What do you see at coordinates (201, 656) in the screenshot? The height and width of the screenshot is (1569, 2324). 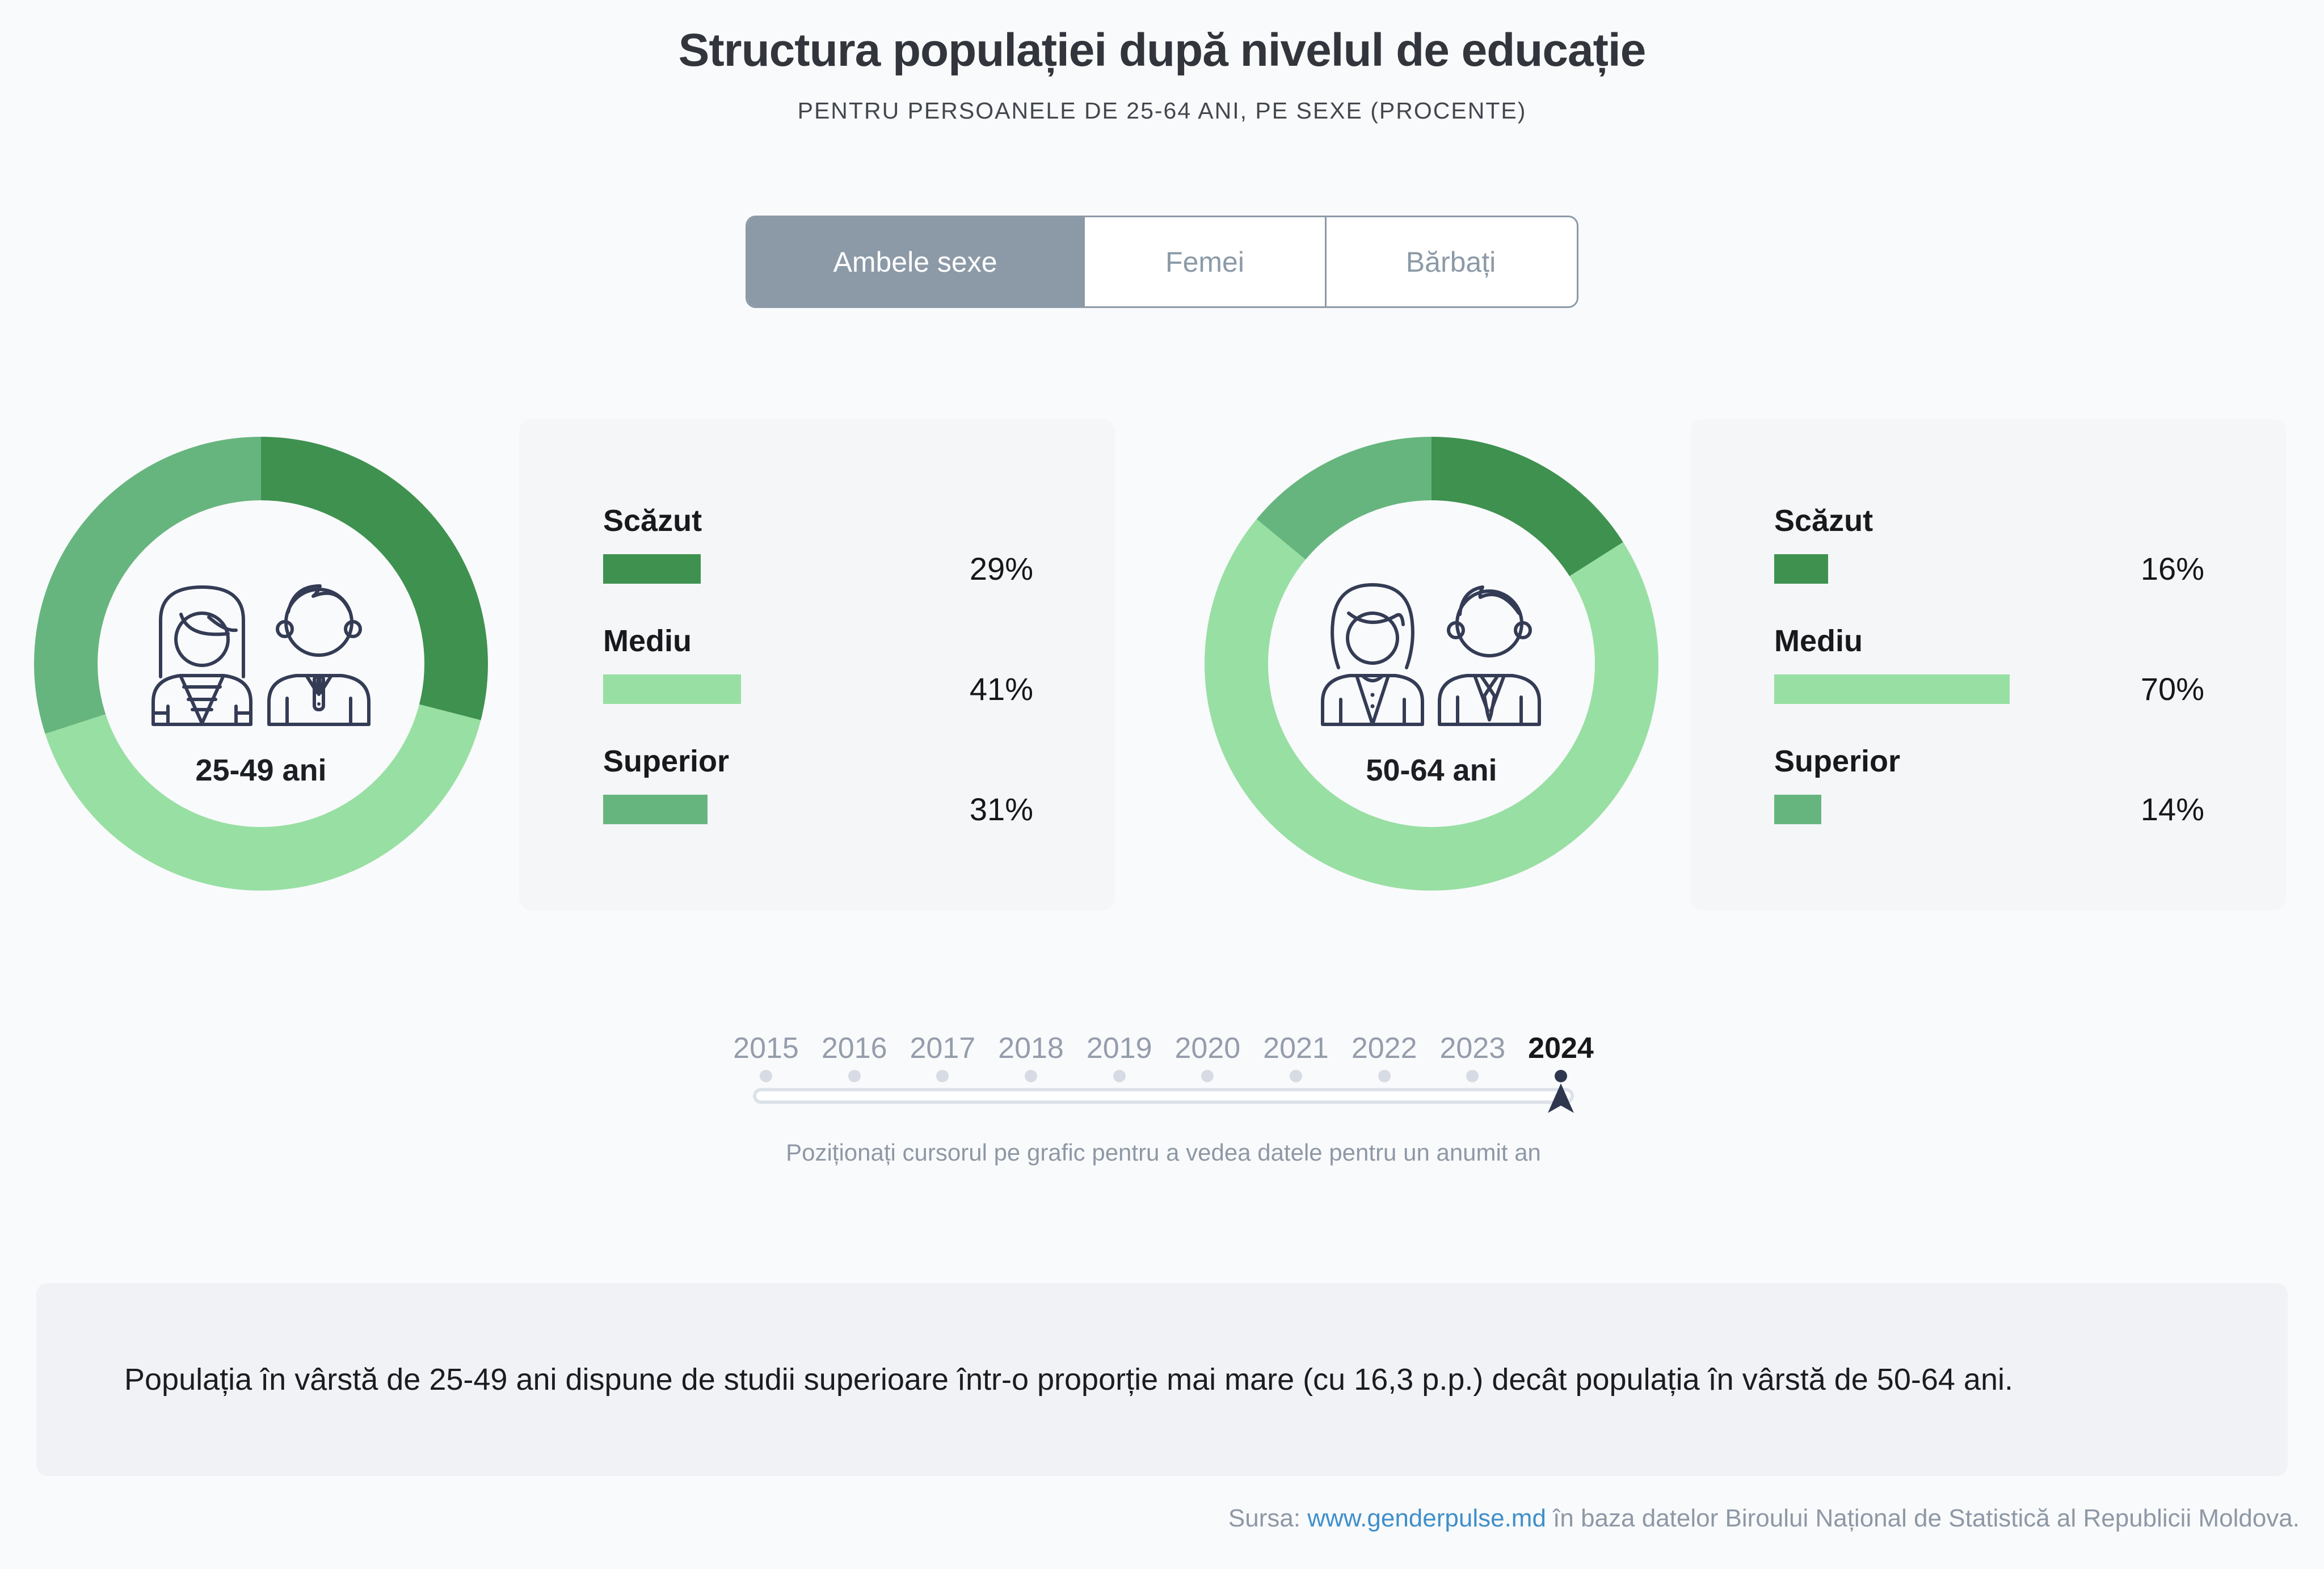 I see `young-woman-icon` at bounding box center [201, 656].